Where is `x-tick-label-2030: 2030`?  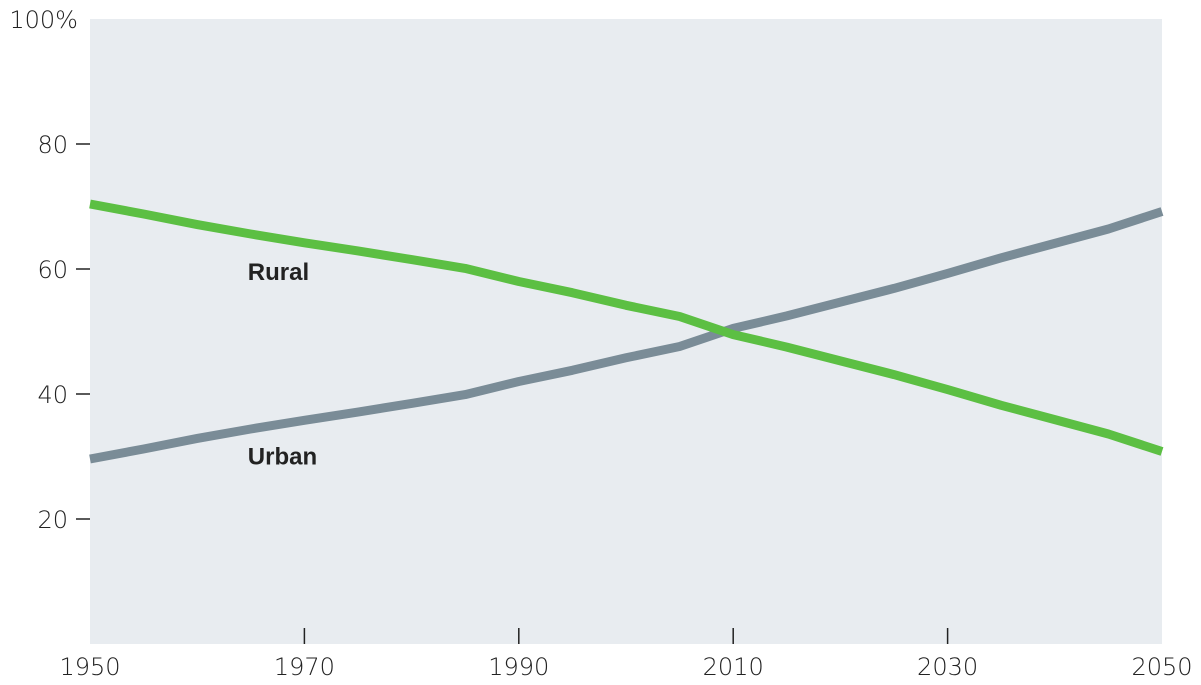
x-tick-label-2030: 2030 is located at coordinates (947, 667).